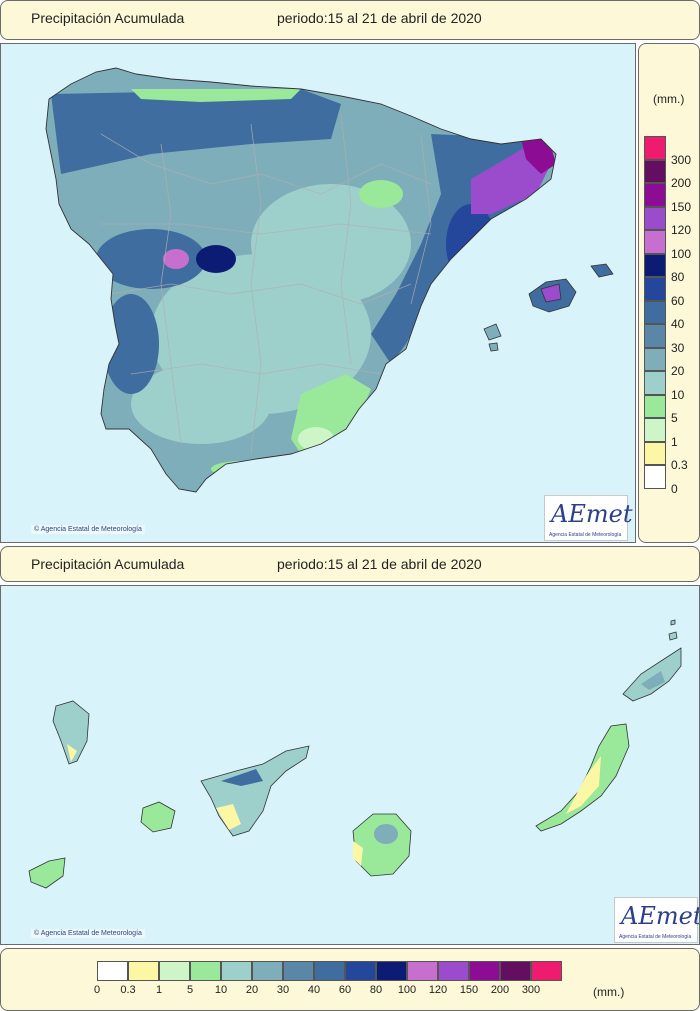 The width and height of the screenshot is (700, 1011). I want to click on legend-label-40: 40, so click(678, 324).